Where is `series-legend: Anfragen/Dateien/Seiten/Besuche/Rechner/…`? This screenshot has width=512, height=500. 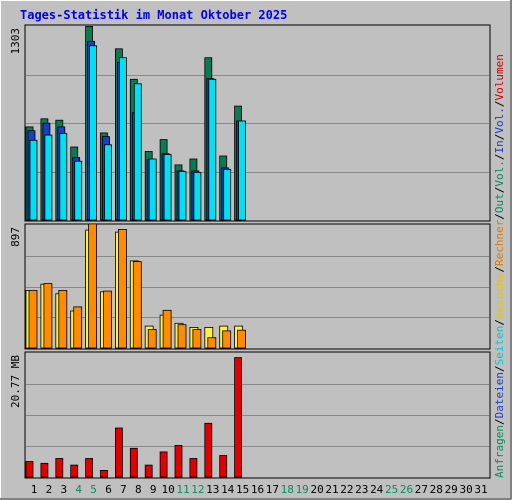
series-legend: Anfragen/Dateien/Seiten/Besuche/Rechner/… is located at coordinates (499, 266).